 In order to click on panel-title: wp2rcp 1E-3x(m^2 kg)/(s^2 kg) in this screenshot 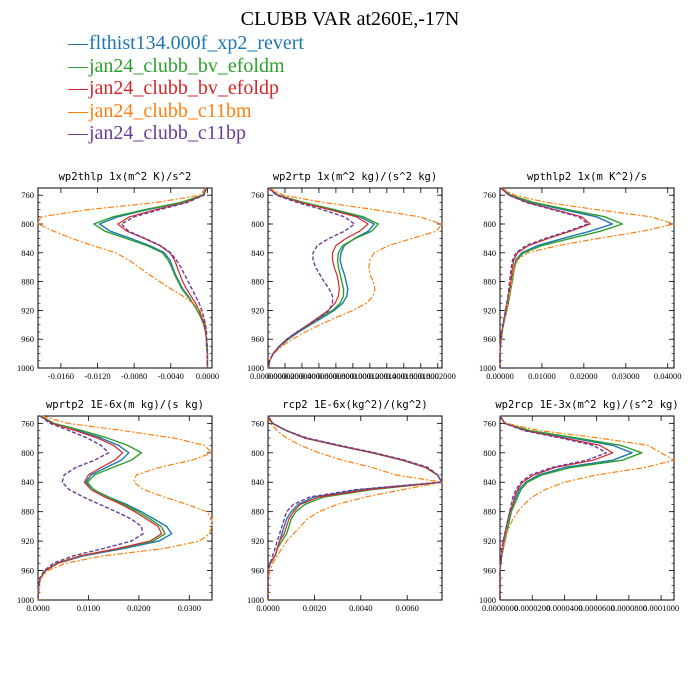, I will do `click(586, 405)`.